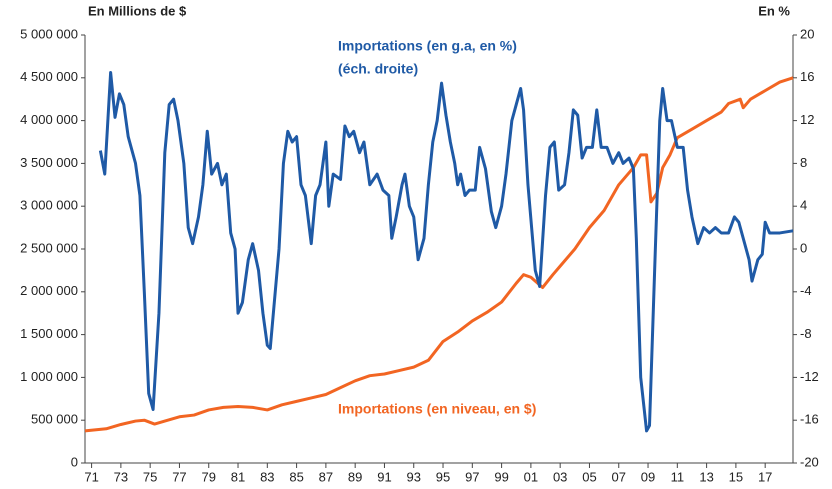  I want to click on y2-tick-label: 4, so click(803, 205).